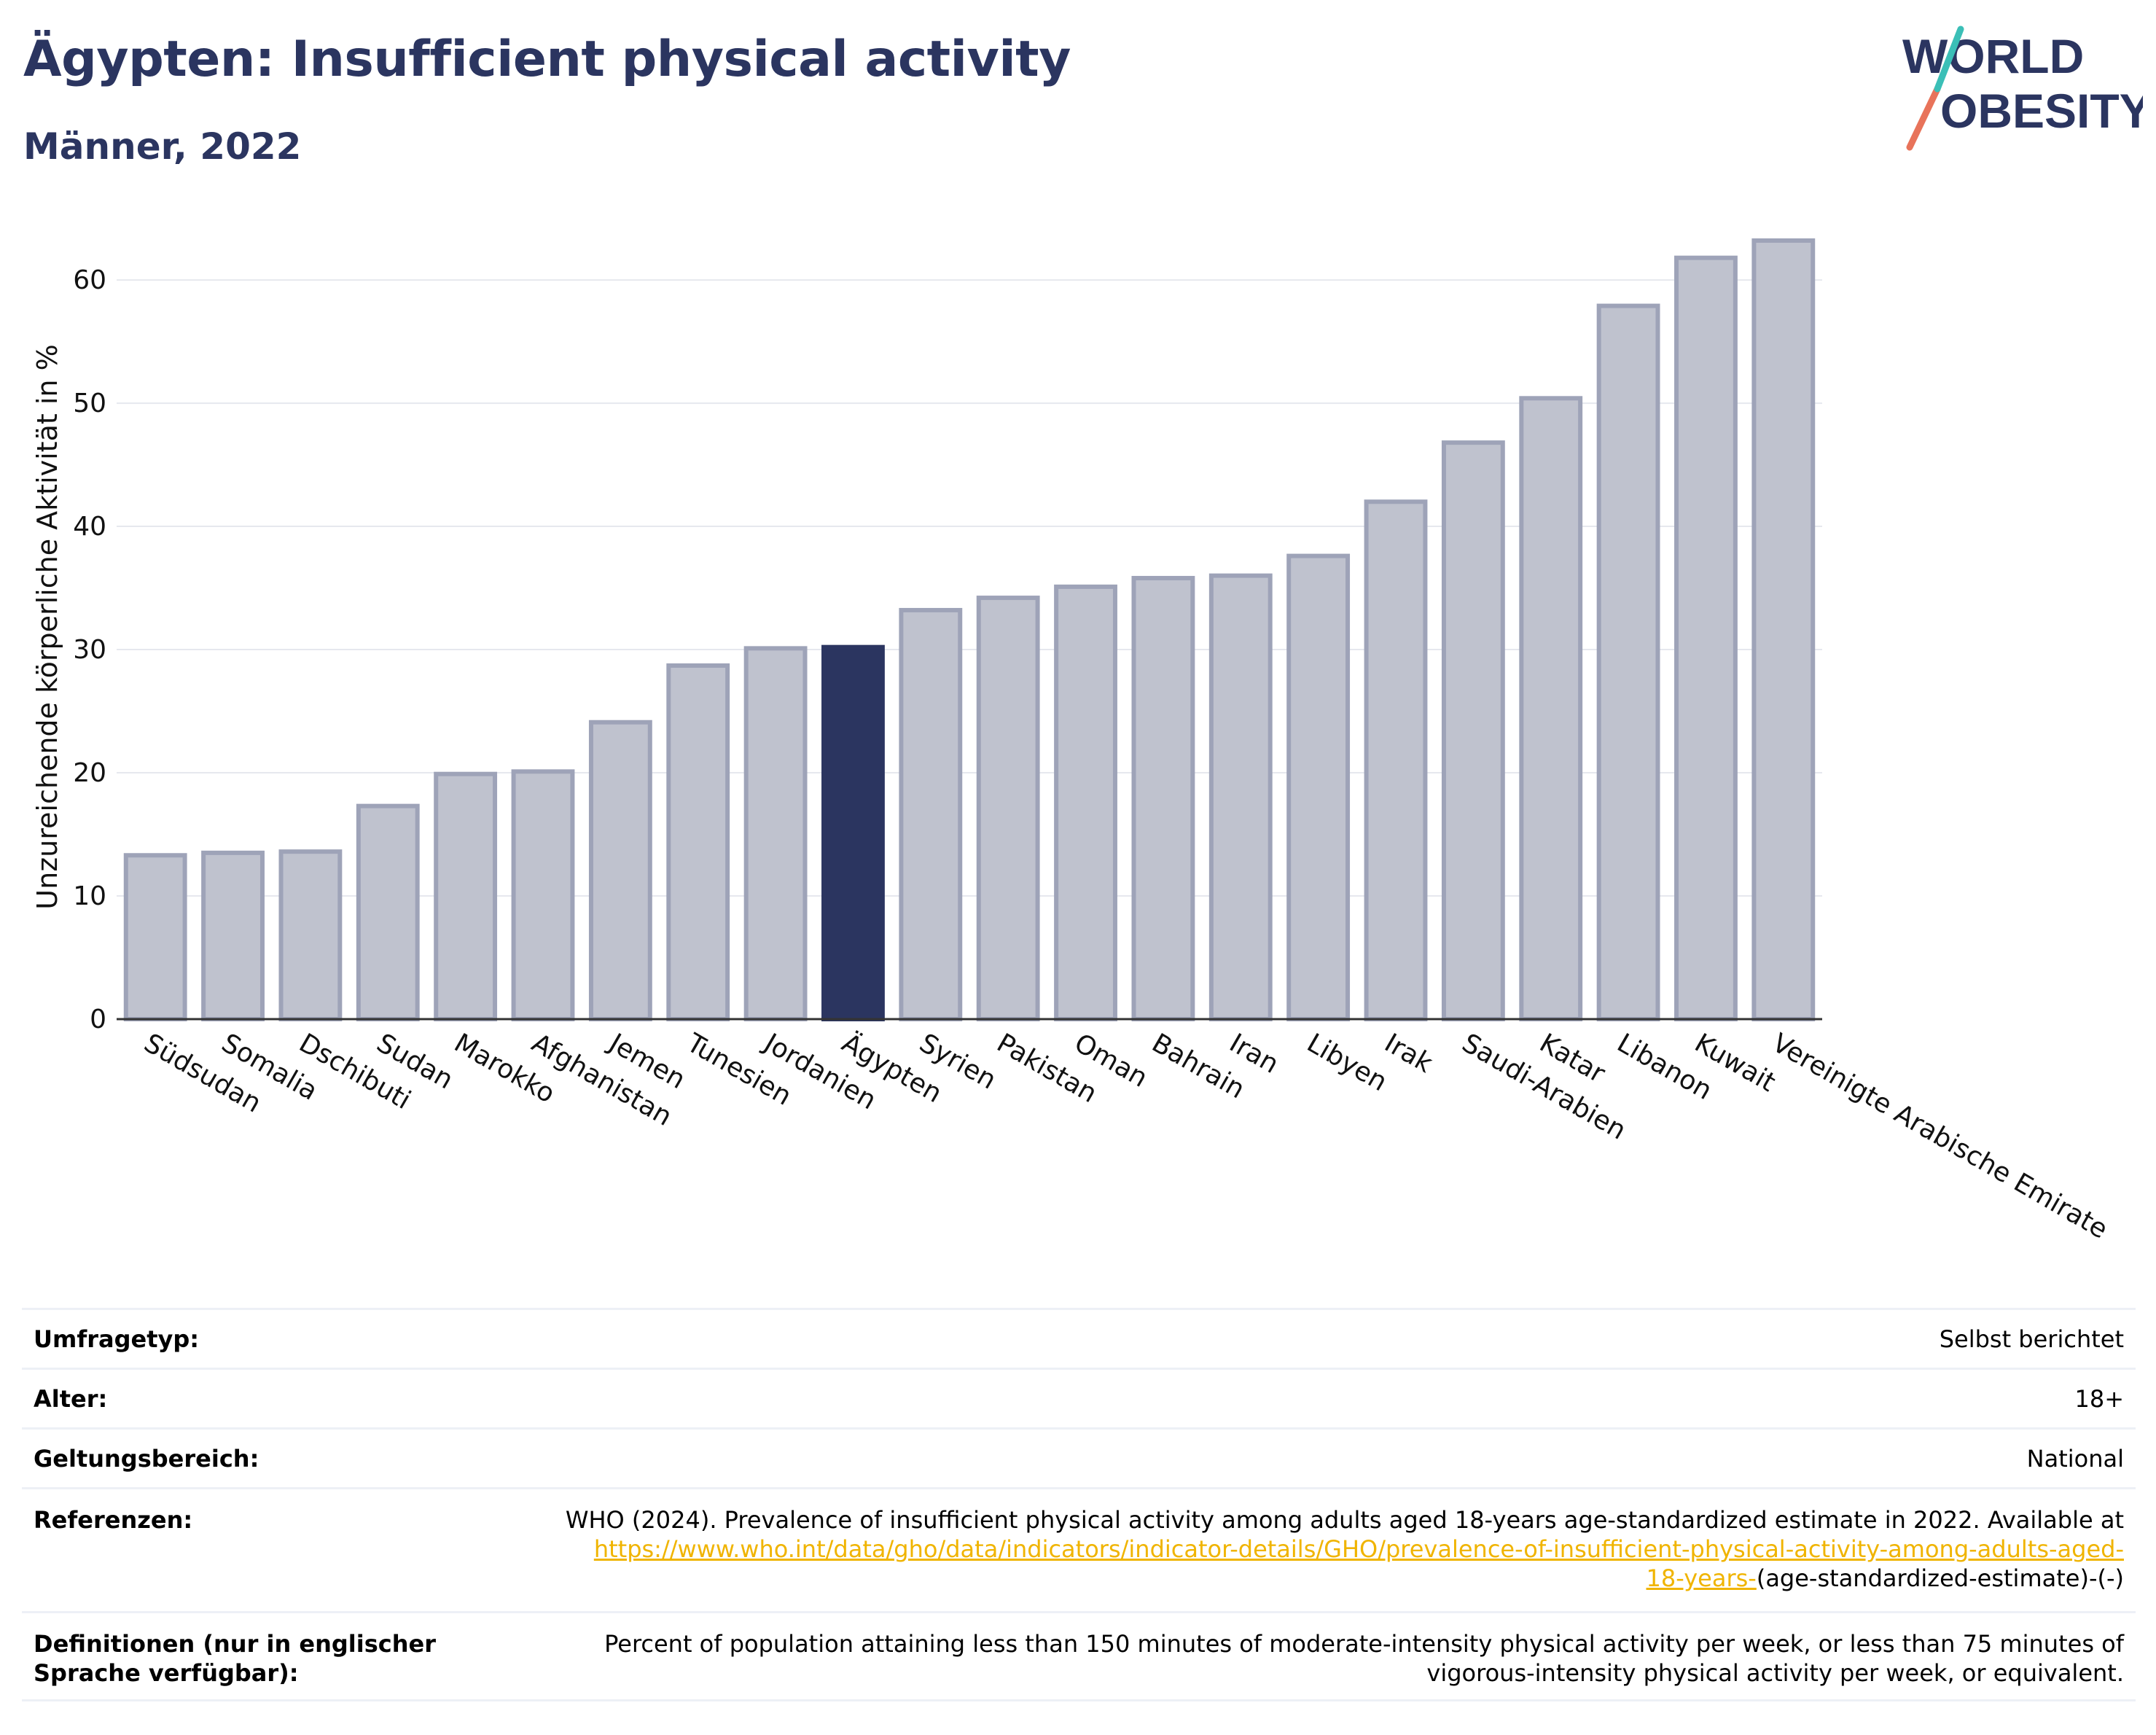 This screenshot has height=1735, width=2156. What do you see at coordinates (47, 626) in the screenshot?
I see `y-axis-label: Unzureichende körperliche Aktivität in %` at bounding box center [47, 626].